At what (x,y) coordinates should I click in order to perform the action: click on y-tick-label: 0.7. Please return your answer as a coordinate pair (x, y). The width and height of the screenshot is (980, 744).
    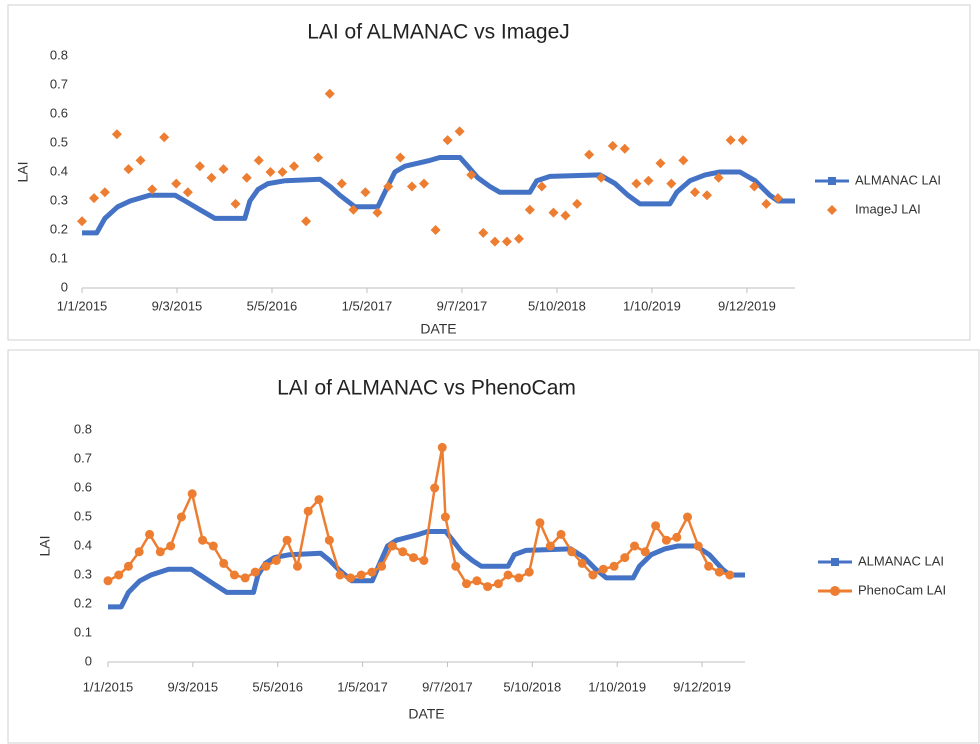
    Looking at the image, I should click on (83, 457).